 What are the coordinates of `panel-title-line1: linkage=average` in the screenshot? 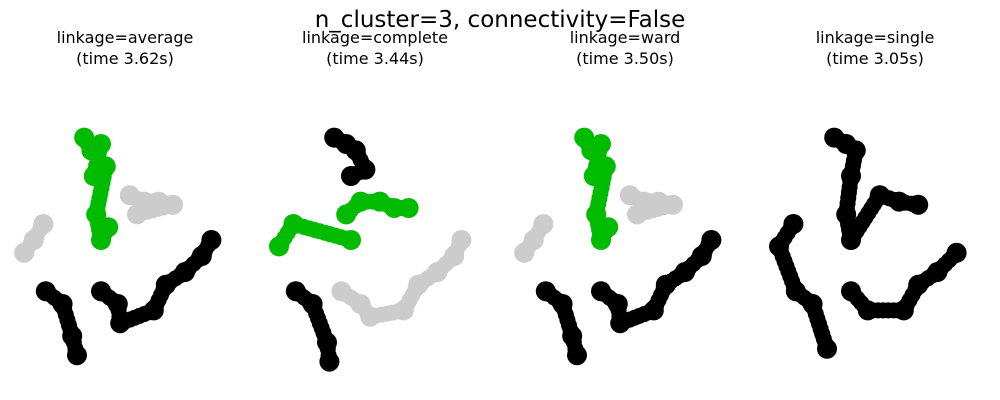 It's located at (125, 37).